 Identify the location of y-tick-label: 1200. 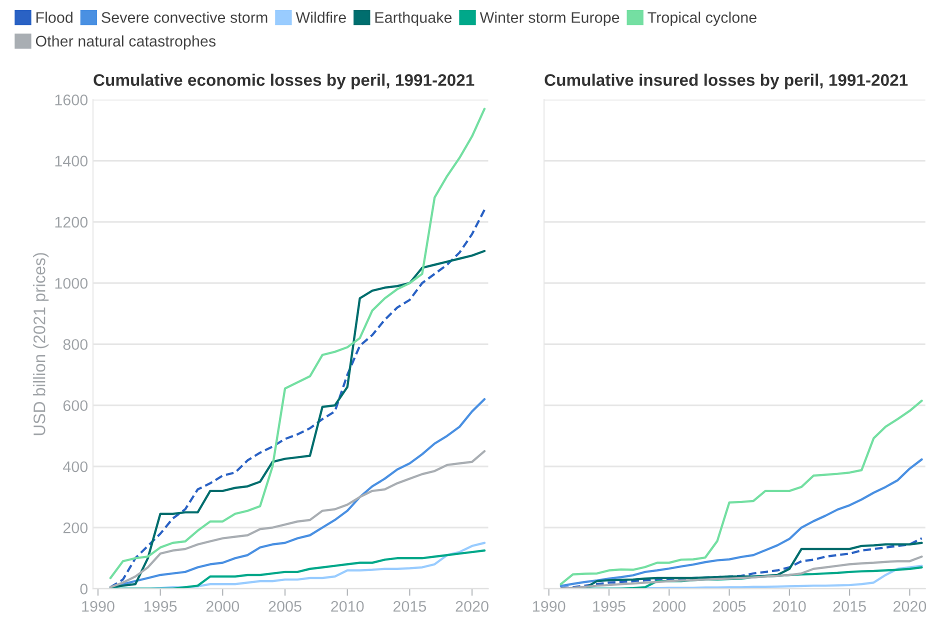
(71, 222).